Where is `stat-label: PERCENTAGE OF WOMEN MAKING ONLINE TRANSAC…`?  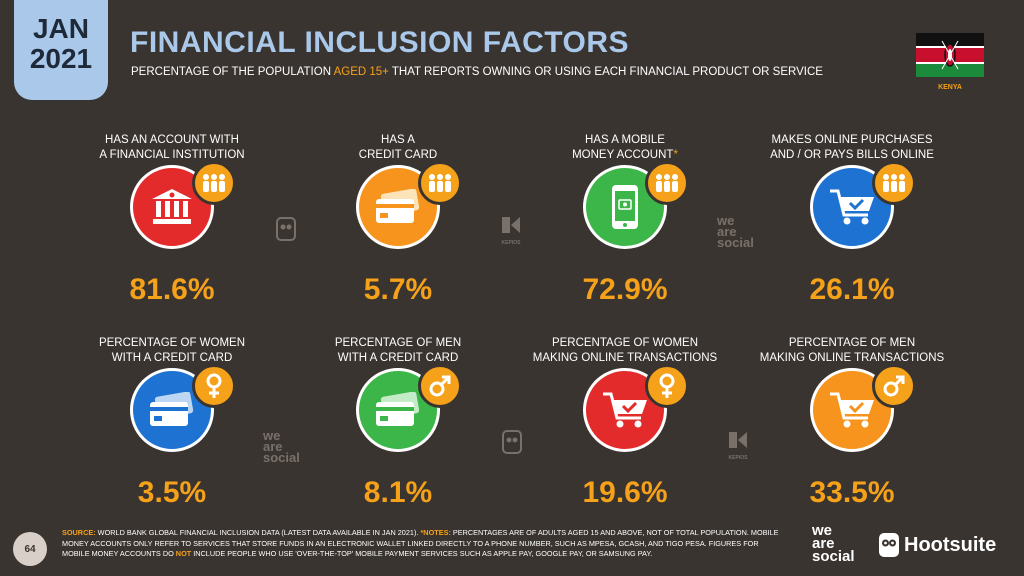
stat-label: PERCENTAGE OF WOMEN MAKING ONLINE TRANSAC… is located at coordinates (625, 351).